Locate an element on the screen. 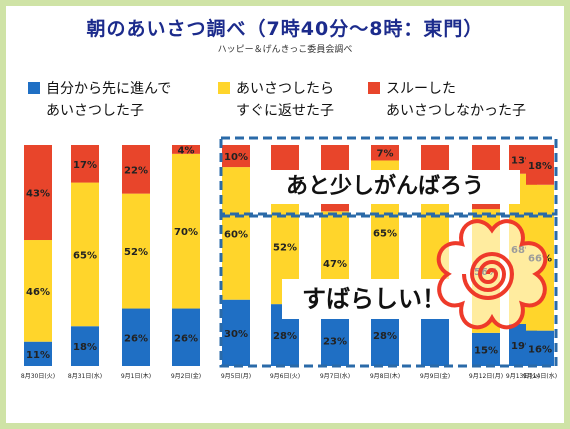  data-label: 47% is located at coordinates (335, 264).